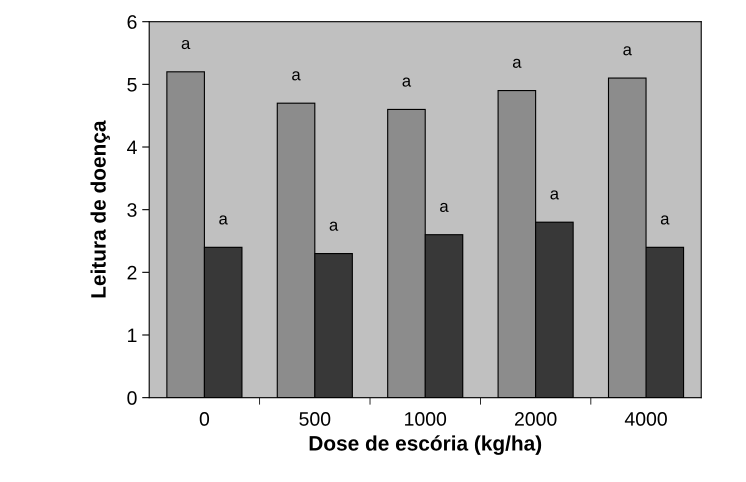  Describe the element at coordinates (645, 419) in the screenshot. I see `x-tick-label: 4000` at that location.